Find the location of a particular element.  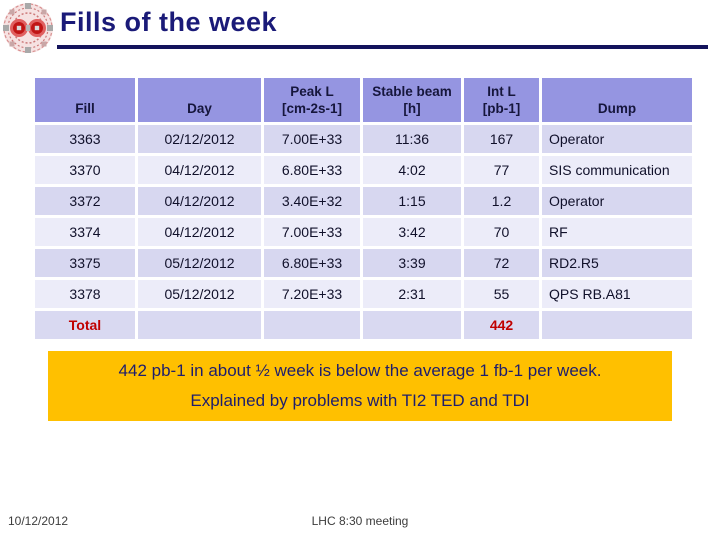

cell-fill: 3372 is located at coordinates (85, 201).